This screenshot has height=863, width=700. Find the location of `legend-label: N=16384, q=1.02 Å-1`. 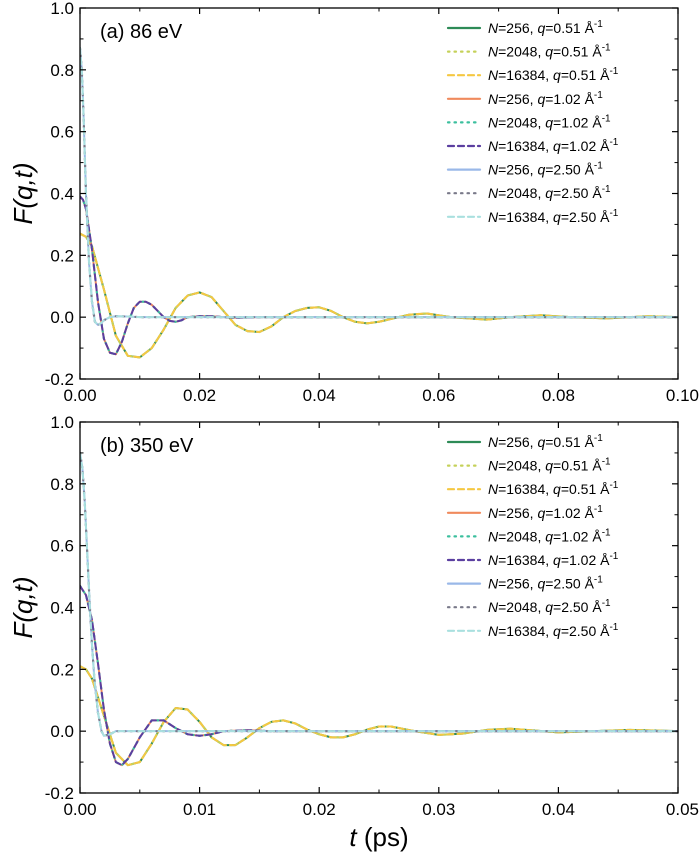

legend-label: N=16384, q=1.02 Å-1 is located at coordinates (553, 559).